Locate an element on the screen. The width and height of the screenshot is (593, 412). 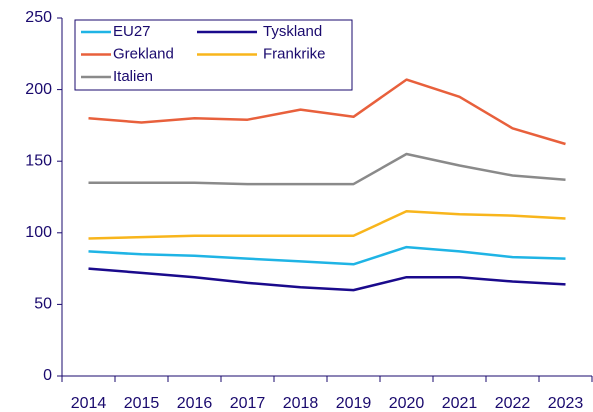
x-tick-label: 2019 is located at coordinates (354, 403).